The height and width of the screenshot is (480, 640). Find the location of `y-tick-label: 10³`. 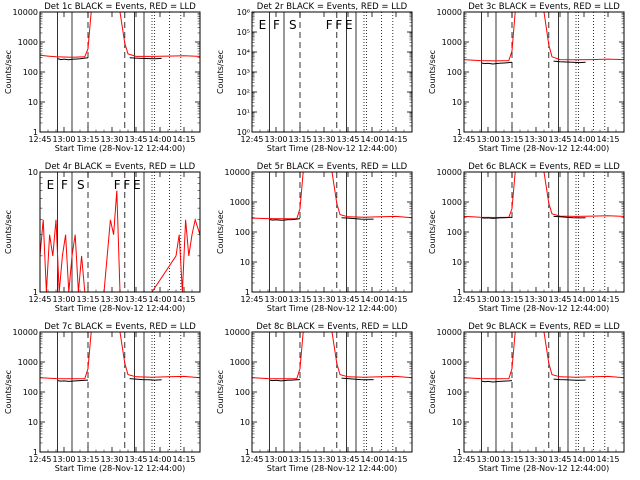

y-tick-label: 10³ is located at coordinates (243, 72).